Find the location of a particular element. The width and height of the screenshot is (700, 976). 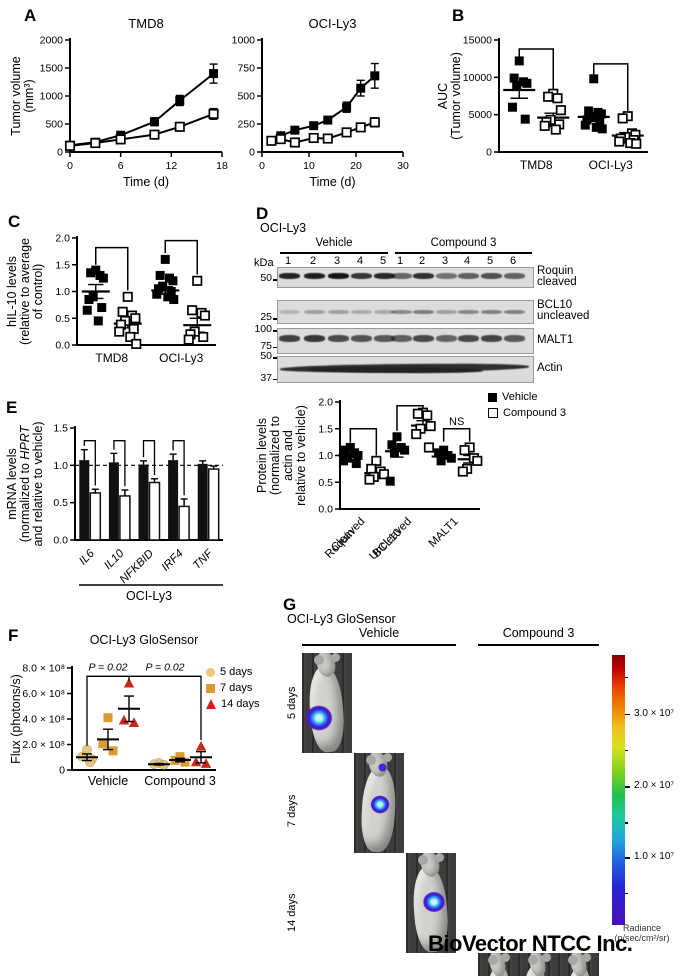

luminescence-blob-small is located at coordinates (382, 767).